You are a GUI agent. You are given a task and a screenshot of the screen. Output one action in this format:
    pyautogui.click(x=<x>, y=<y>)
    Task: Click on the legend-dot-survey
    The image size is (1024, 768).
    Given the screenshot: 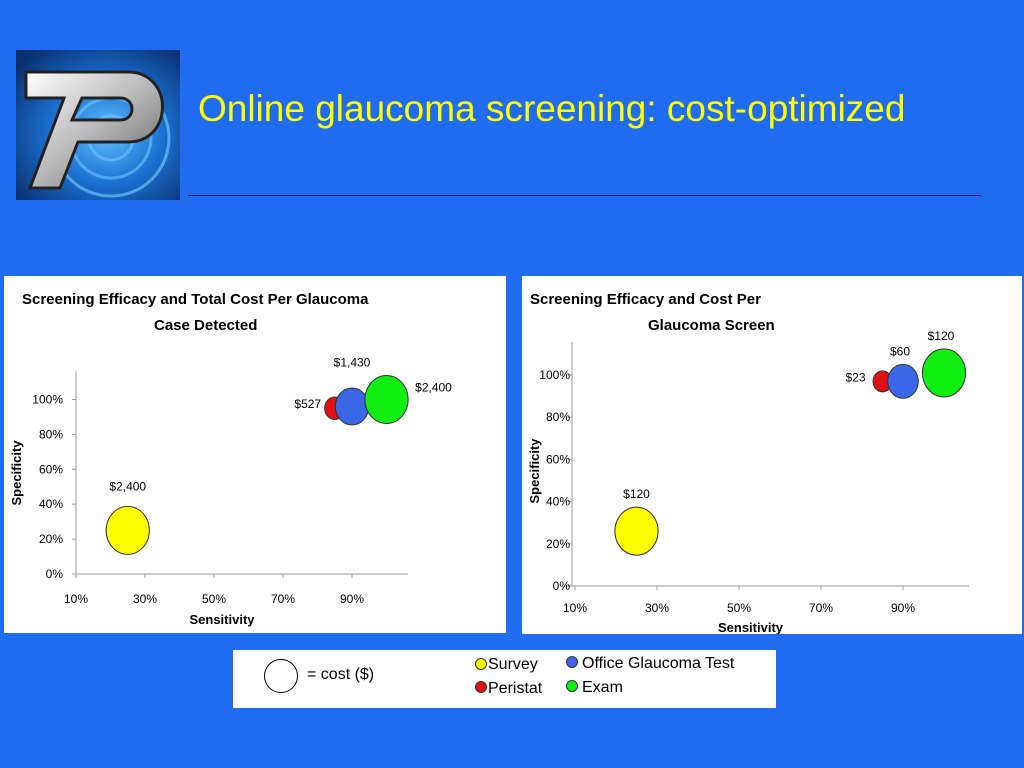 What is the action you would take?
    pyautogui.click(x=481, y=664)
    